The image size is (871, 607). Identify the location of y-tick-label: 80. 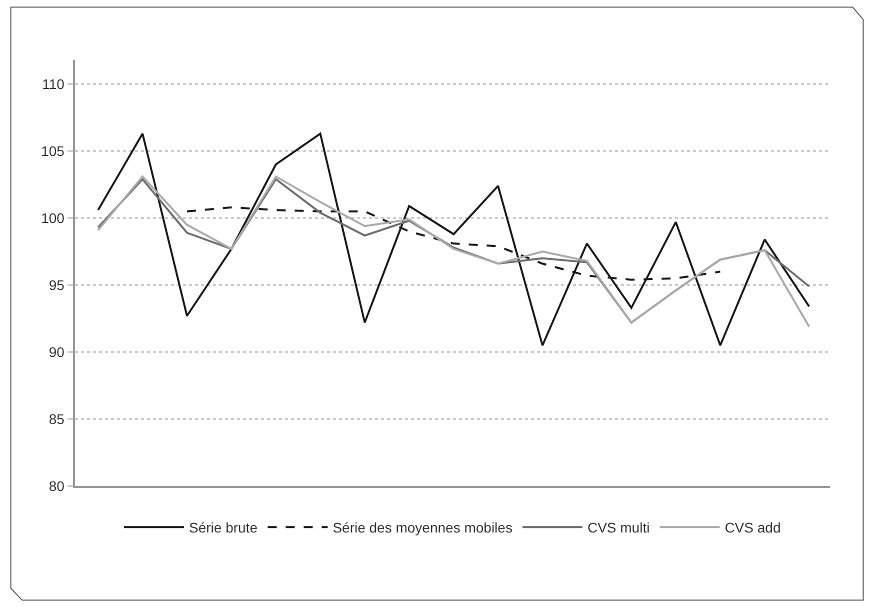
(56, 486).